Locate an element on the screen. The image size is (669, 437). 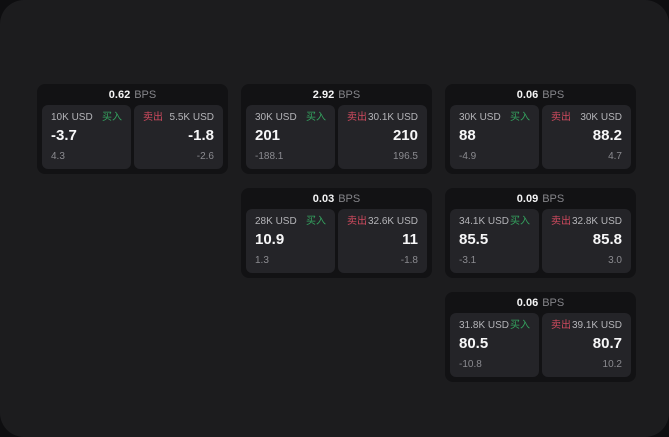
sell-amount: 30K USD is located at coordinates (601, 117).